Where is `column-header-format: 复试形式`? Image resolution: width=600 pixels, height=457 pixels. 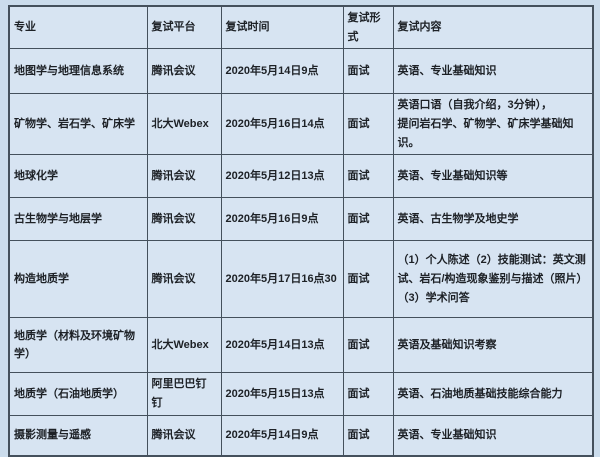 column-header-format: 复试形式 is located at coordinates (368, 27).